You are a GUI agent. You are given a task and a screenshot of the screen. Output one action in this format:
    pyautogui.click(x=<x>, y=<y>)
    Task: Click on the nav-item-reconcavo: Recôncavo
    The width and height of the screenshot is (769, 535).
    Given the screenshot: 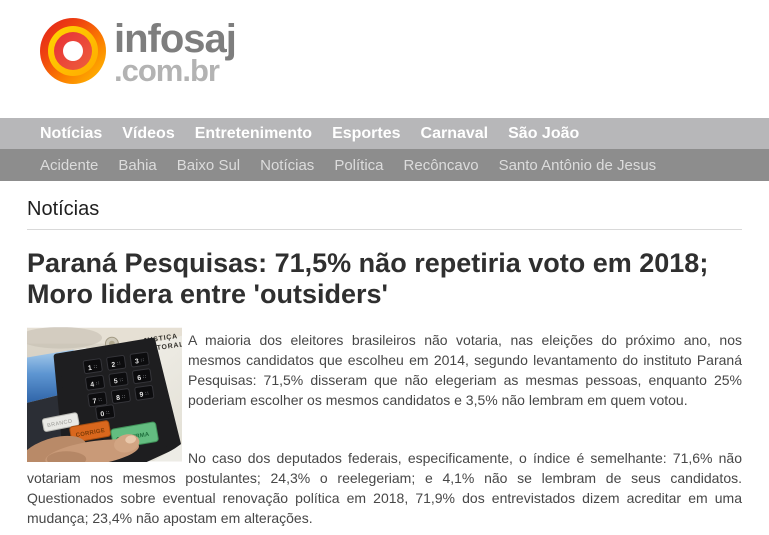 What is the action you would take?
    pyautogui.click(x=441, y=165)
    